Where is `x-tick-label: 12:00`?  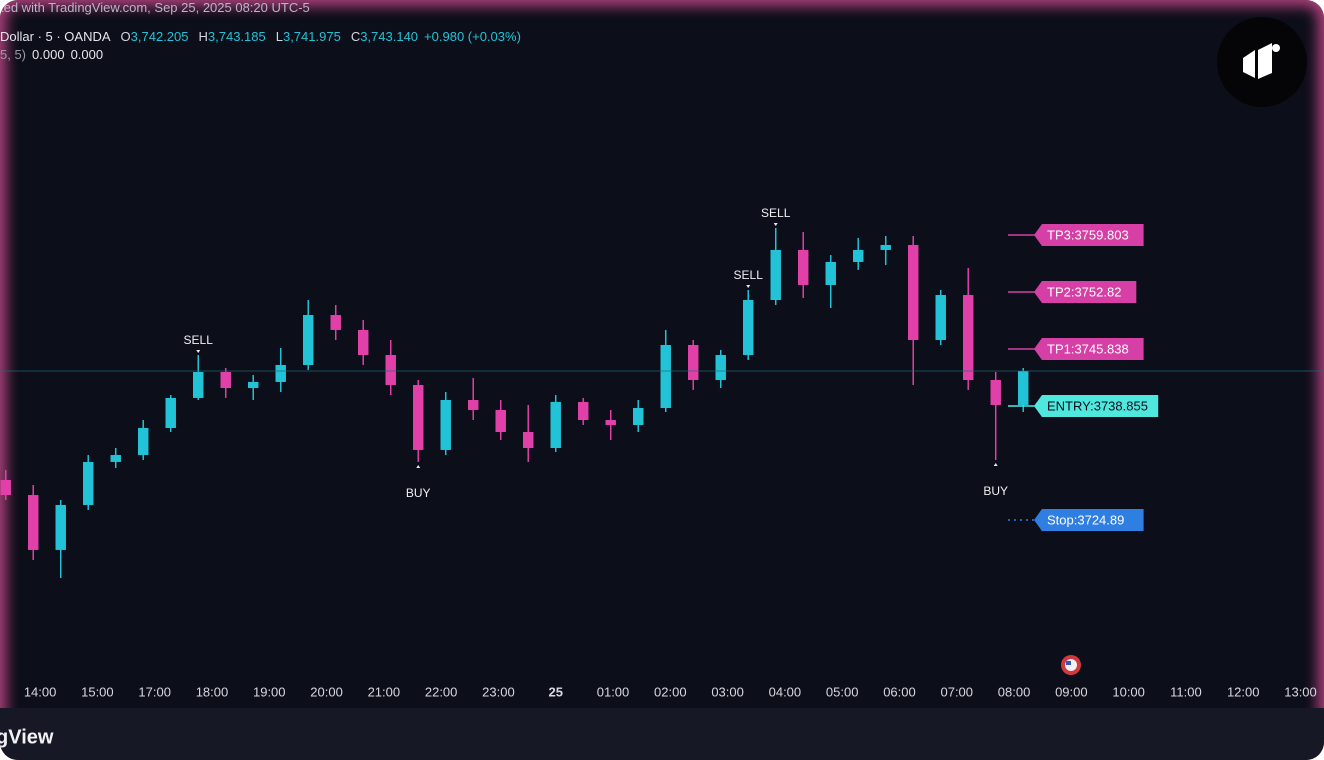 x-tick-label: 12:00 is located at coordinates (1243, 691).